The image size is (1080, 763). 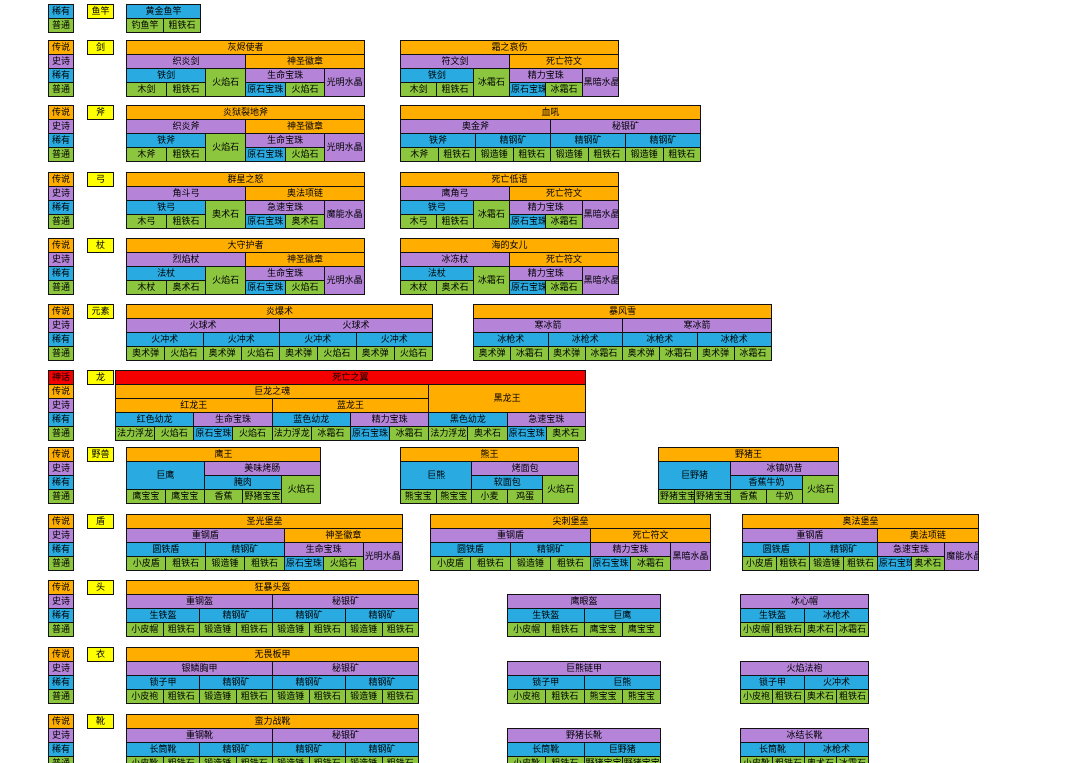 I want to click on tree-row: 法杖 冰霜石 精力宝珠 黑暗水晶, so click(x=509, y=280).